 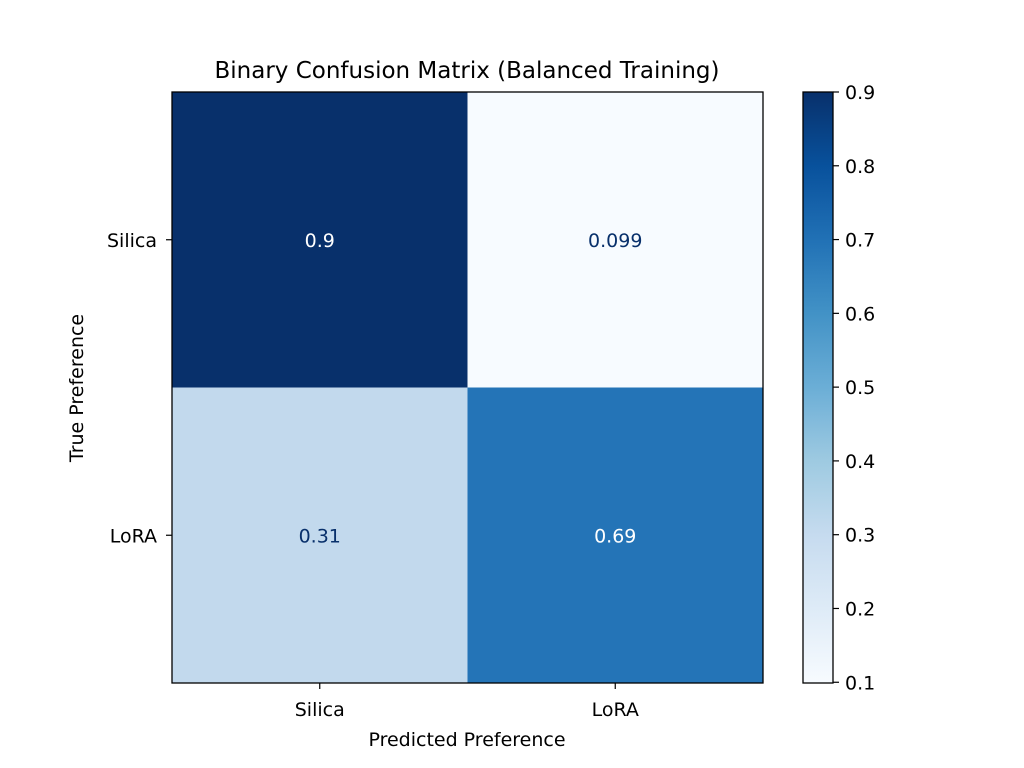 I want to click on cell-value-label: 0.69, so click(x=615, y=536).